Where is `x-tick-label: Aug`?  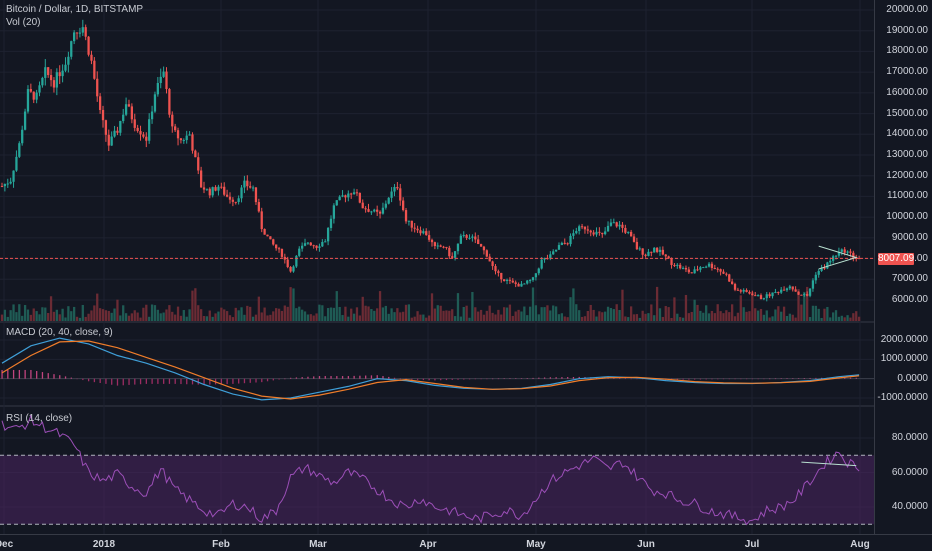 x-tick-label: Aug is located at coordinates (860, 544).